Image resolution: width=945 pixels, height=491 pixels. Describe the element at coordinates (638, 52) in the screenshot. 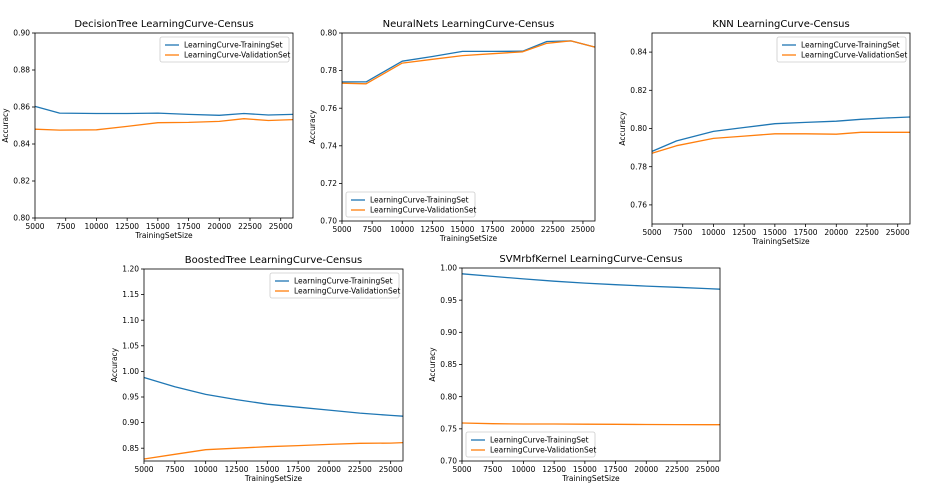

I see `y-tick-label: 0.84` at that location.